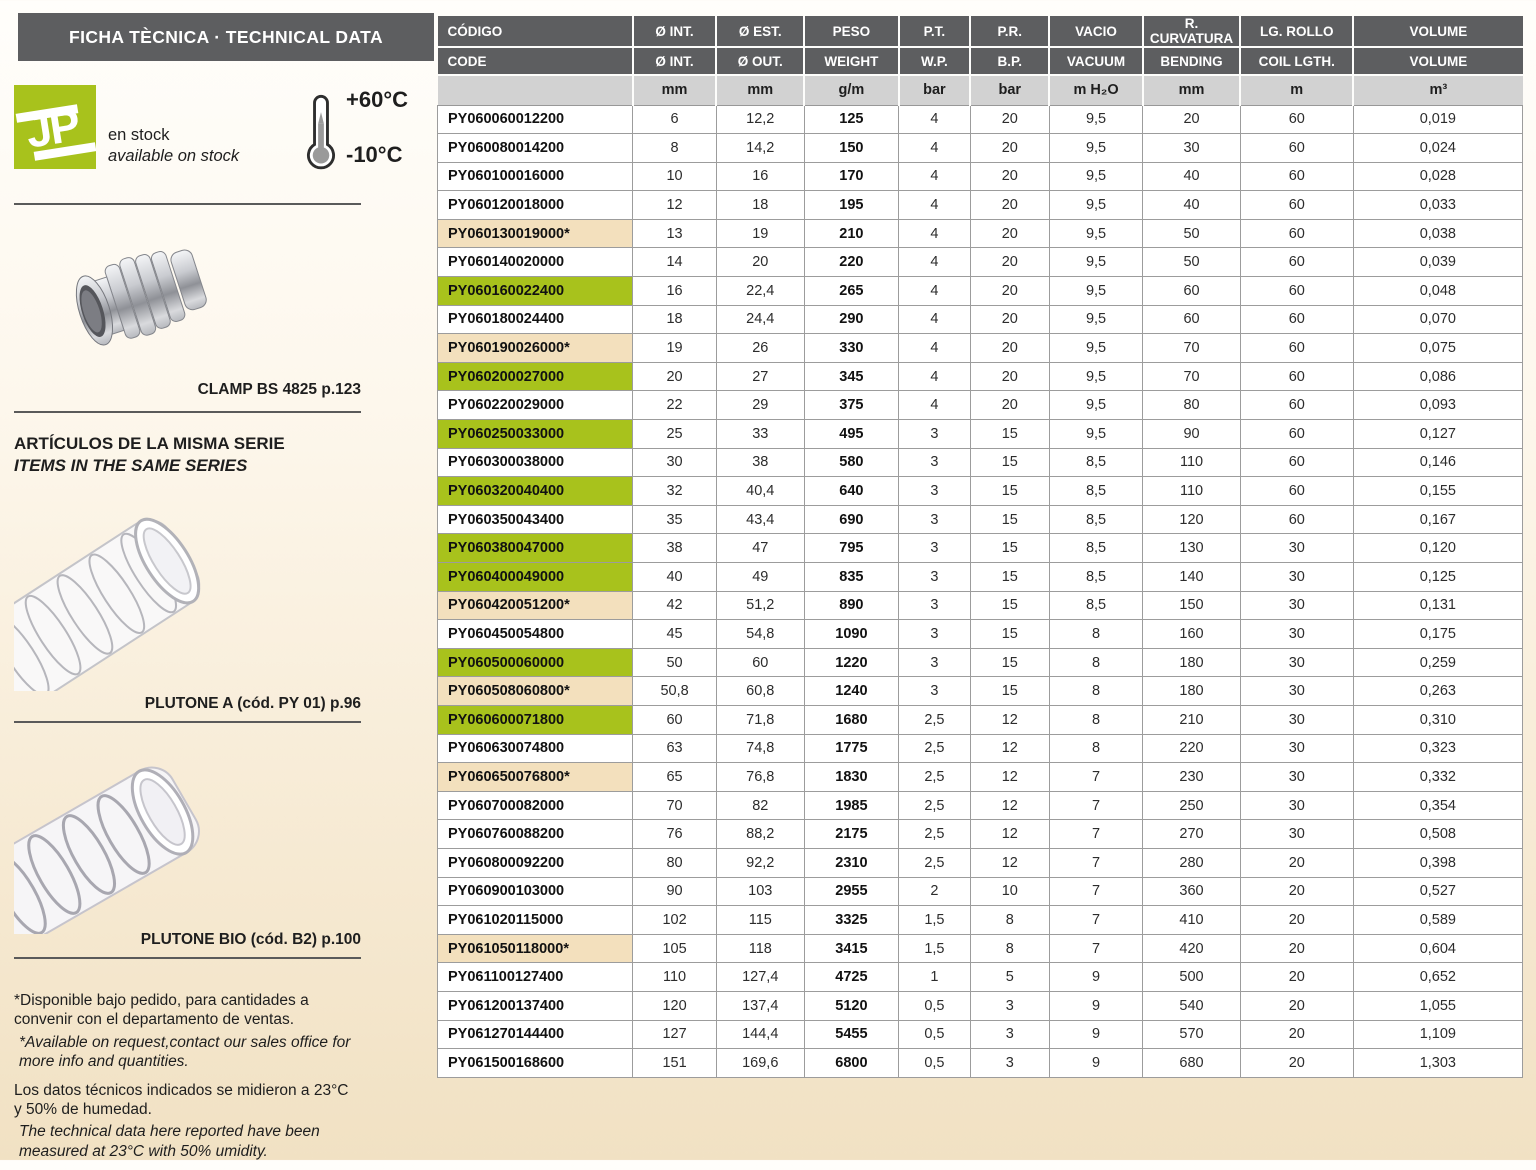 The width and height of the screenshot is (1536, 1170). Describe the element at coordinates (851, 205) in the screenshot. I see `row-value: 195` at that location.